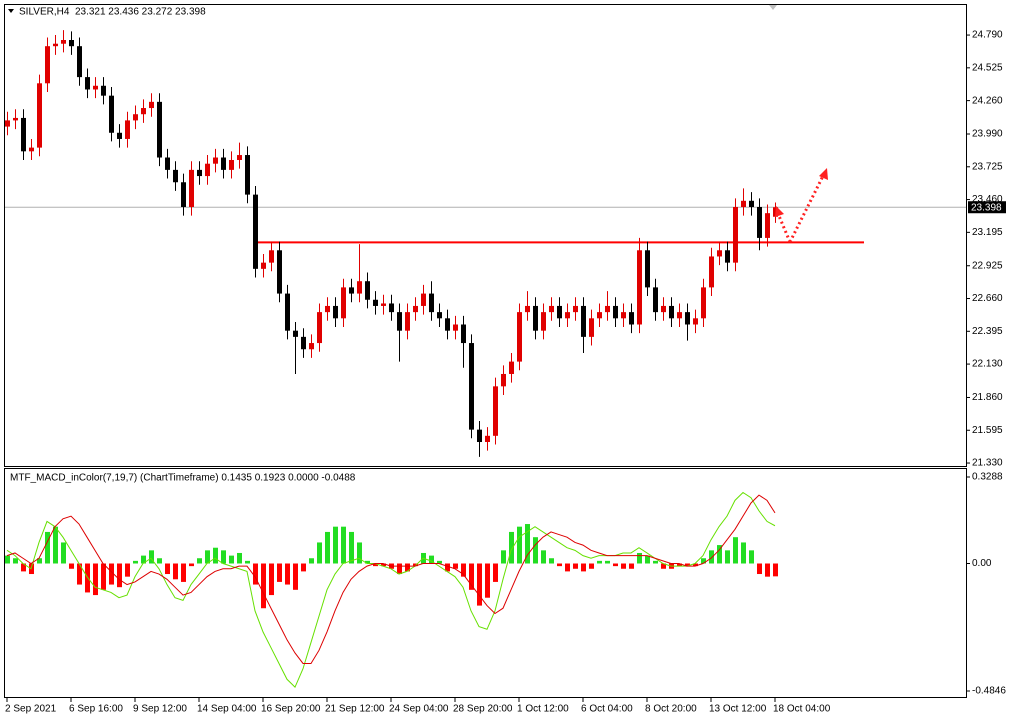 Image resolution: width=1010 pixels, height=722 pixels. What do you see at coordinates (419, 709) in the screenshot?
I see `x-tick-label: 24 Sep 04:00` at bounding box center [419, 709].